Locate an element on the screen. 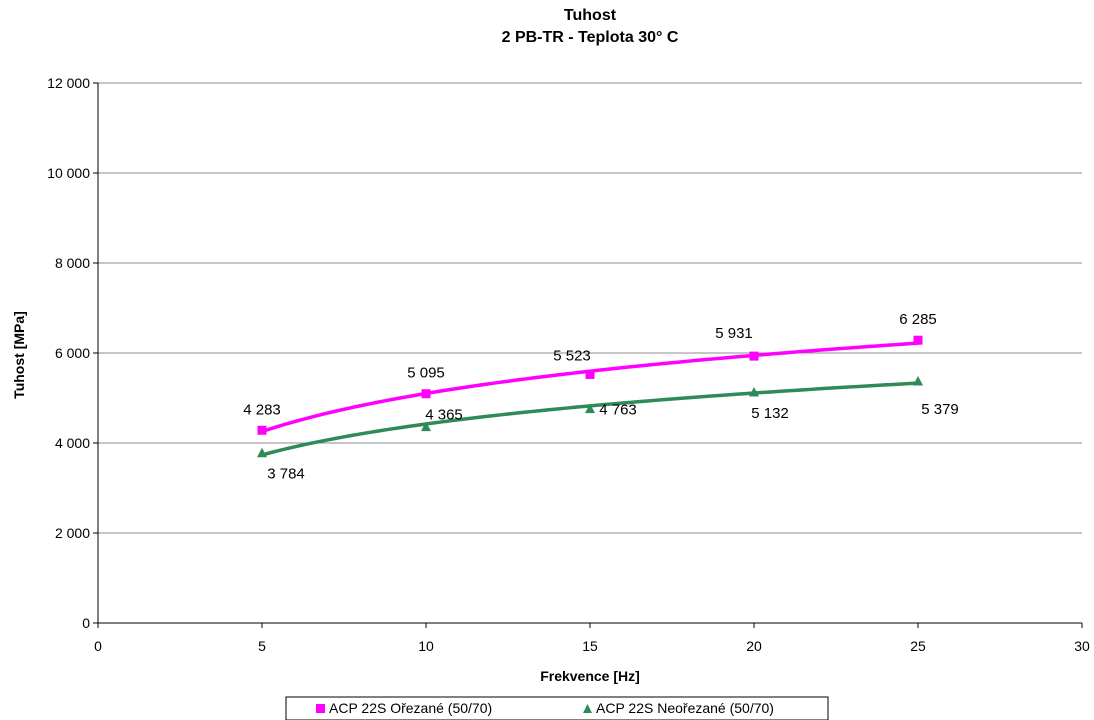 Image resolution: width=1094 pixels, height=720 pixels. data-label: 4 365 is located at coordinates (444, 415).